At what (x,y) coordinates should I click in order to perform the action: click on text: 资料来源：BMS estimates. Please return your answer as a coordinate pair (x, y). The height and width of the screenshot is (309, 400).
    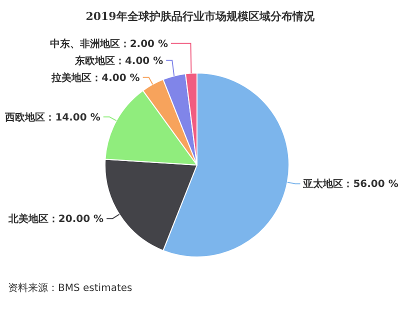
    Looking at the image, I should click on (70, 288).